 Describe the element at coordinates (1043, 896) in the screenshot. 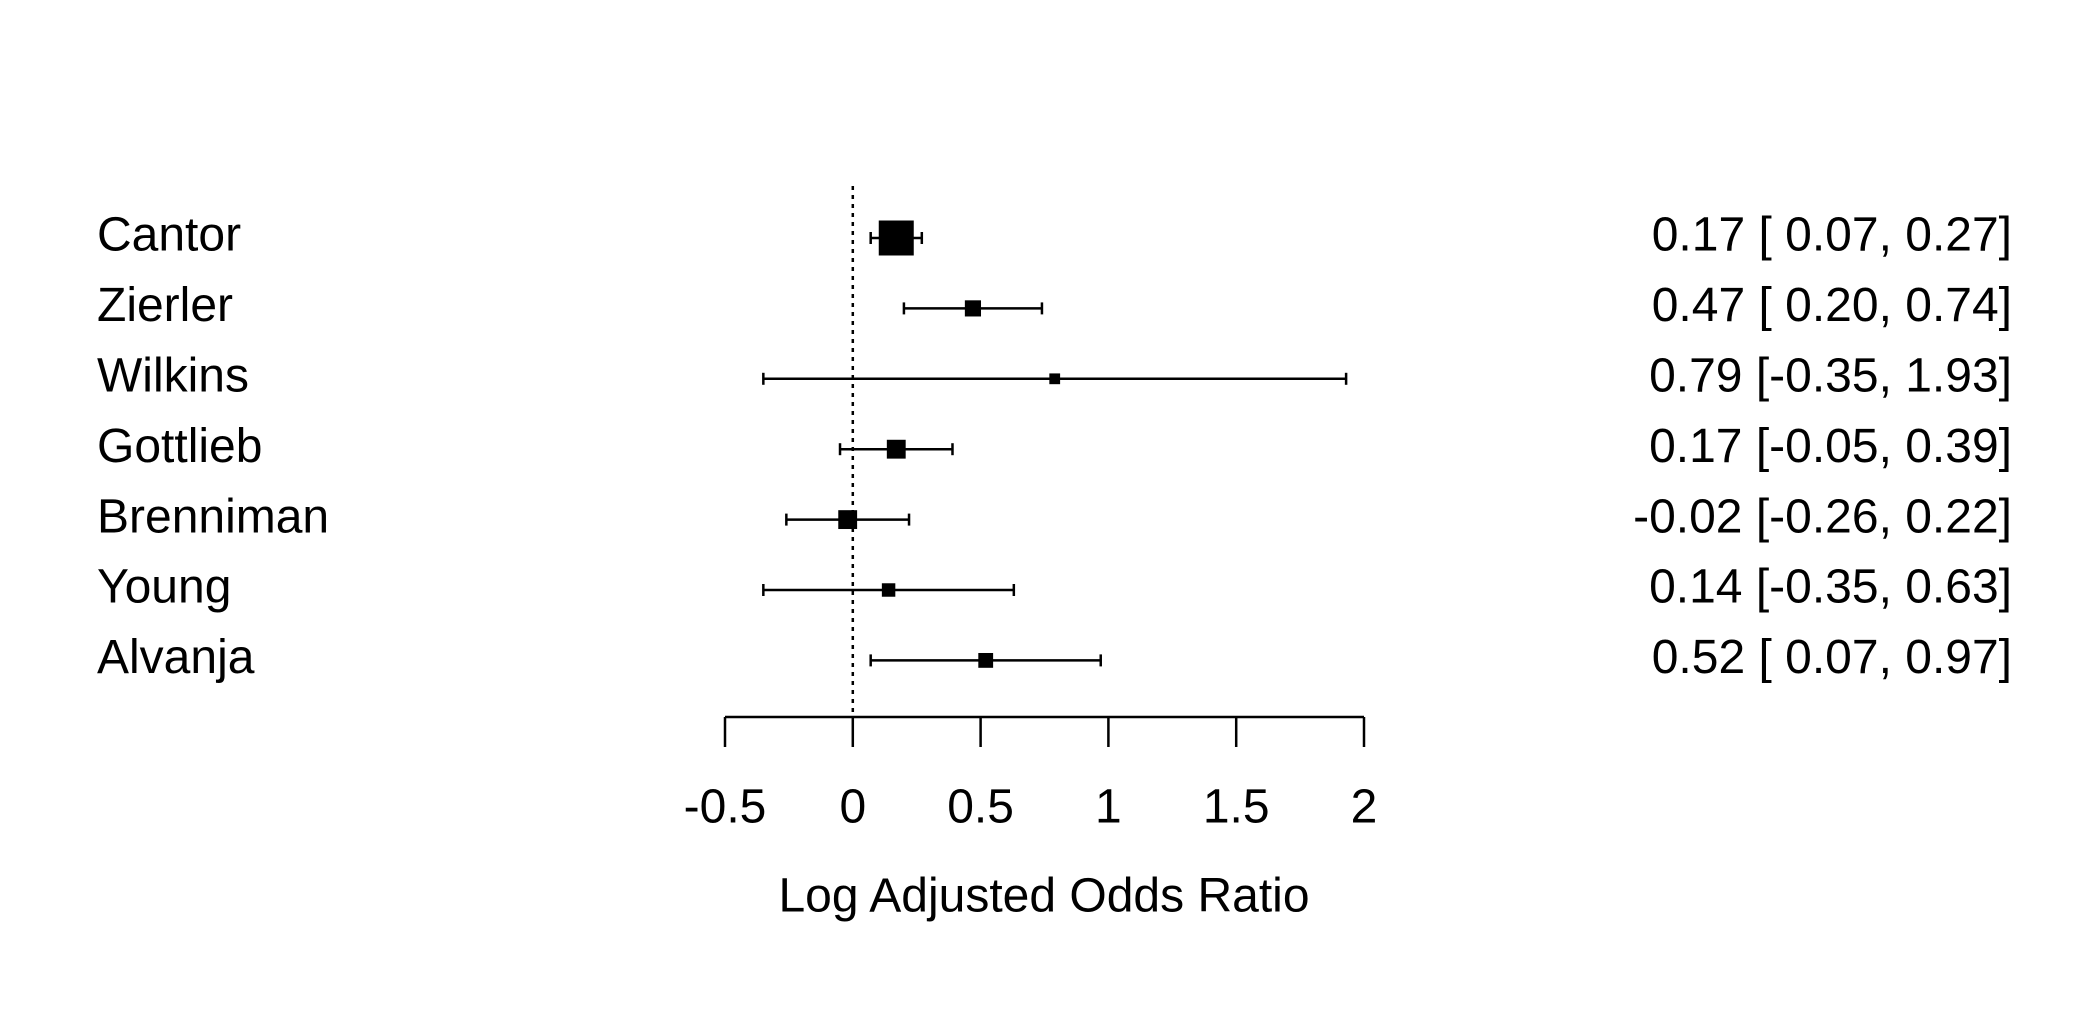

I see `x-axis-title: Log Adjusted Odds Ratio` at that location.